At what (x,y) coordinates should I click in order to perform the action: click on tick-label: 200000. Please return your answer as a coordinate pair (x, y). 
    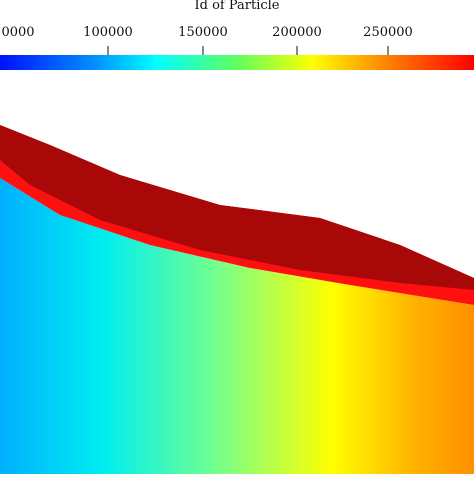
    Looking at the image, I should click on (297, 32).